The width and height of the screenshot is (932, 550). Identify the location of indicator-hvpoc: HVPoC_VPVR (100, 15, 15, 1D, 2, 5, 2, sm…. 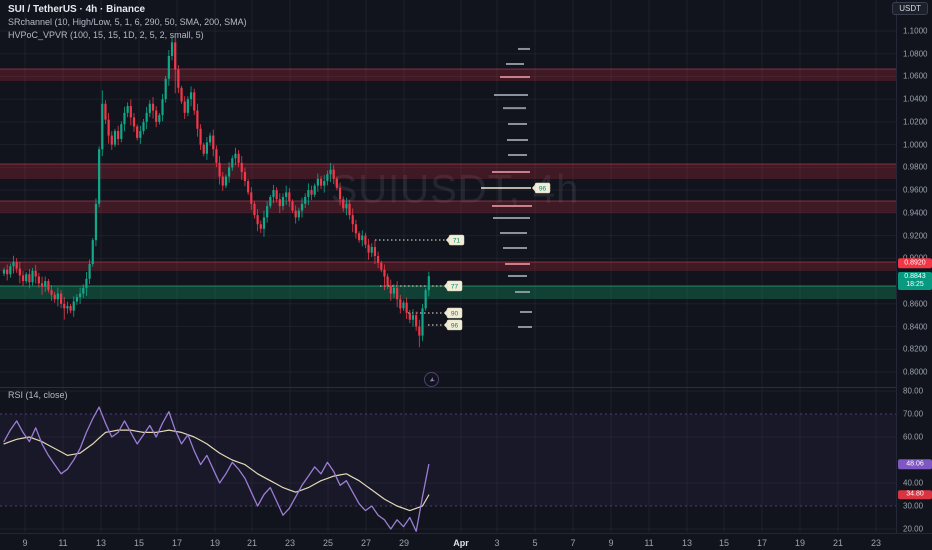
(106, 35).